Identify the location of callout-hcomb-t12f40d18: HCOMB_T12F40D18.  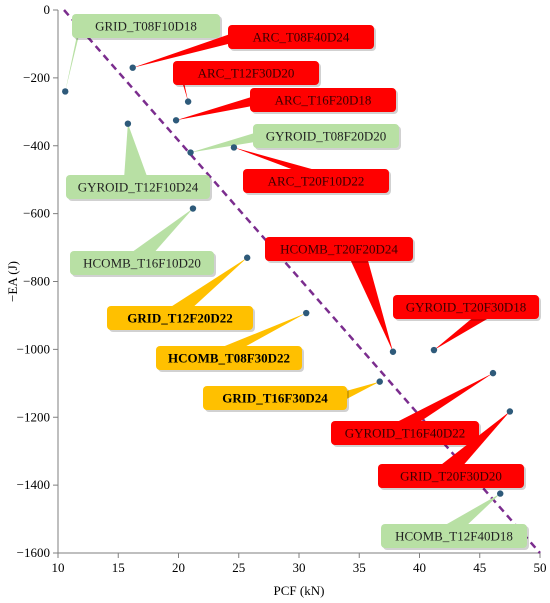
(455, 521).